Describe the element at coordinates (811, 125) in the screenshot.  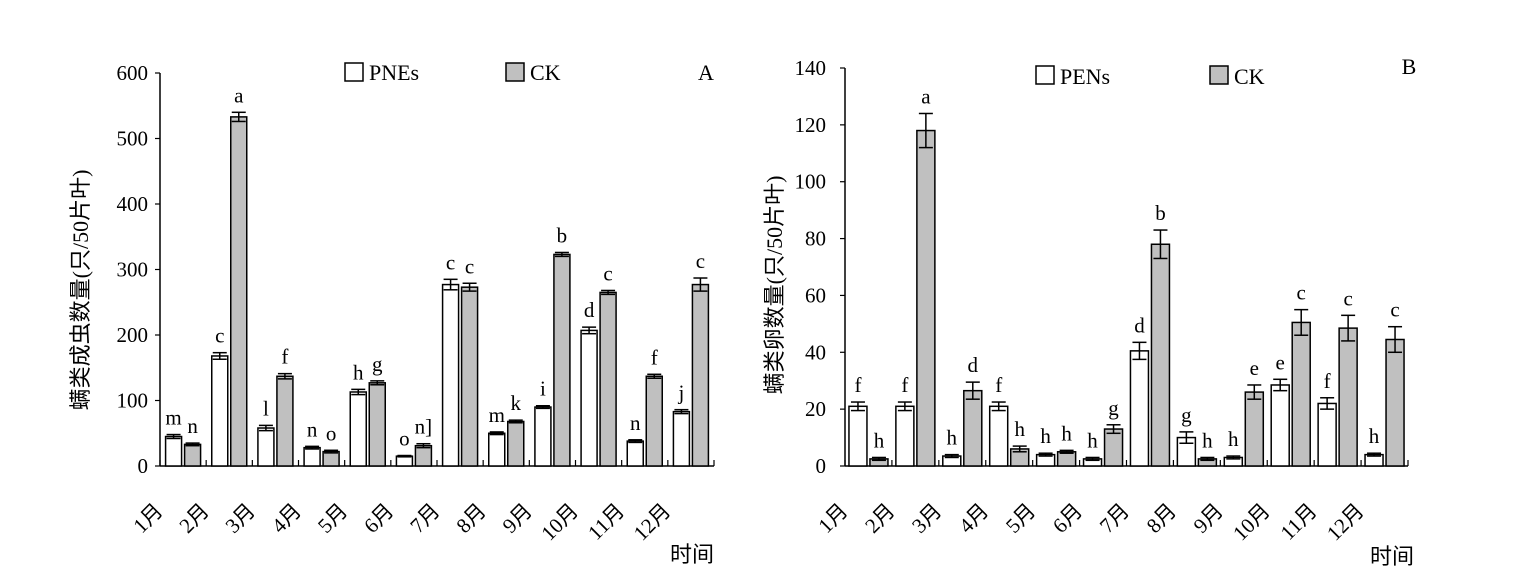
I see `y-tick-label: 120` at that location.